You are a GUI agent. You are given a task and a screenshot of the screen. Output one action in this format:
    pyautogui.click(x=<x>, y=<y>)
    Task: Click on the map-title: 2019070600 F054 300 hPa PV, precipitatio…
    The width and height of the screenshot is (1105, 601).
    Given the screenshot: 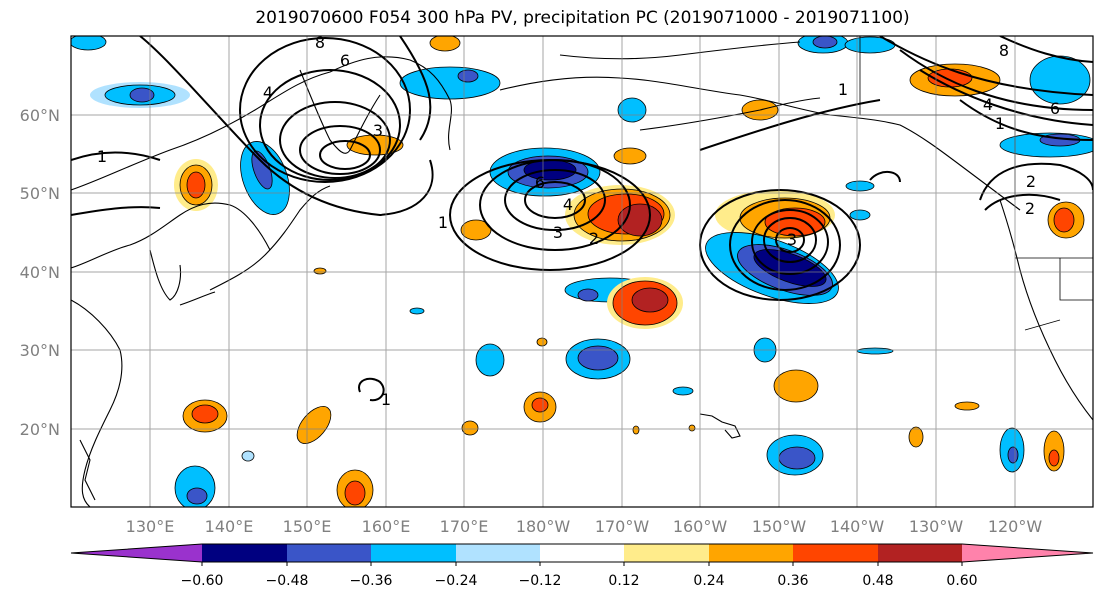 What is the action you would take?
    pyautogui.click(x=582, y=18)
    